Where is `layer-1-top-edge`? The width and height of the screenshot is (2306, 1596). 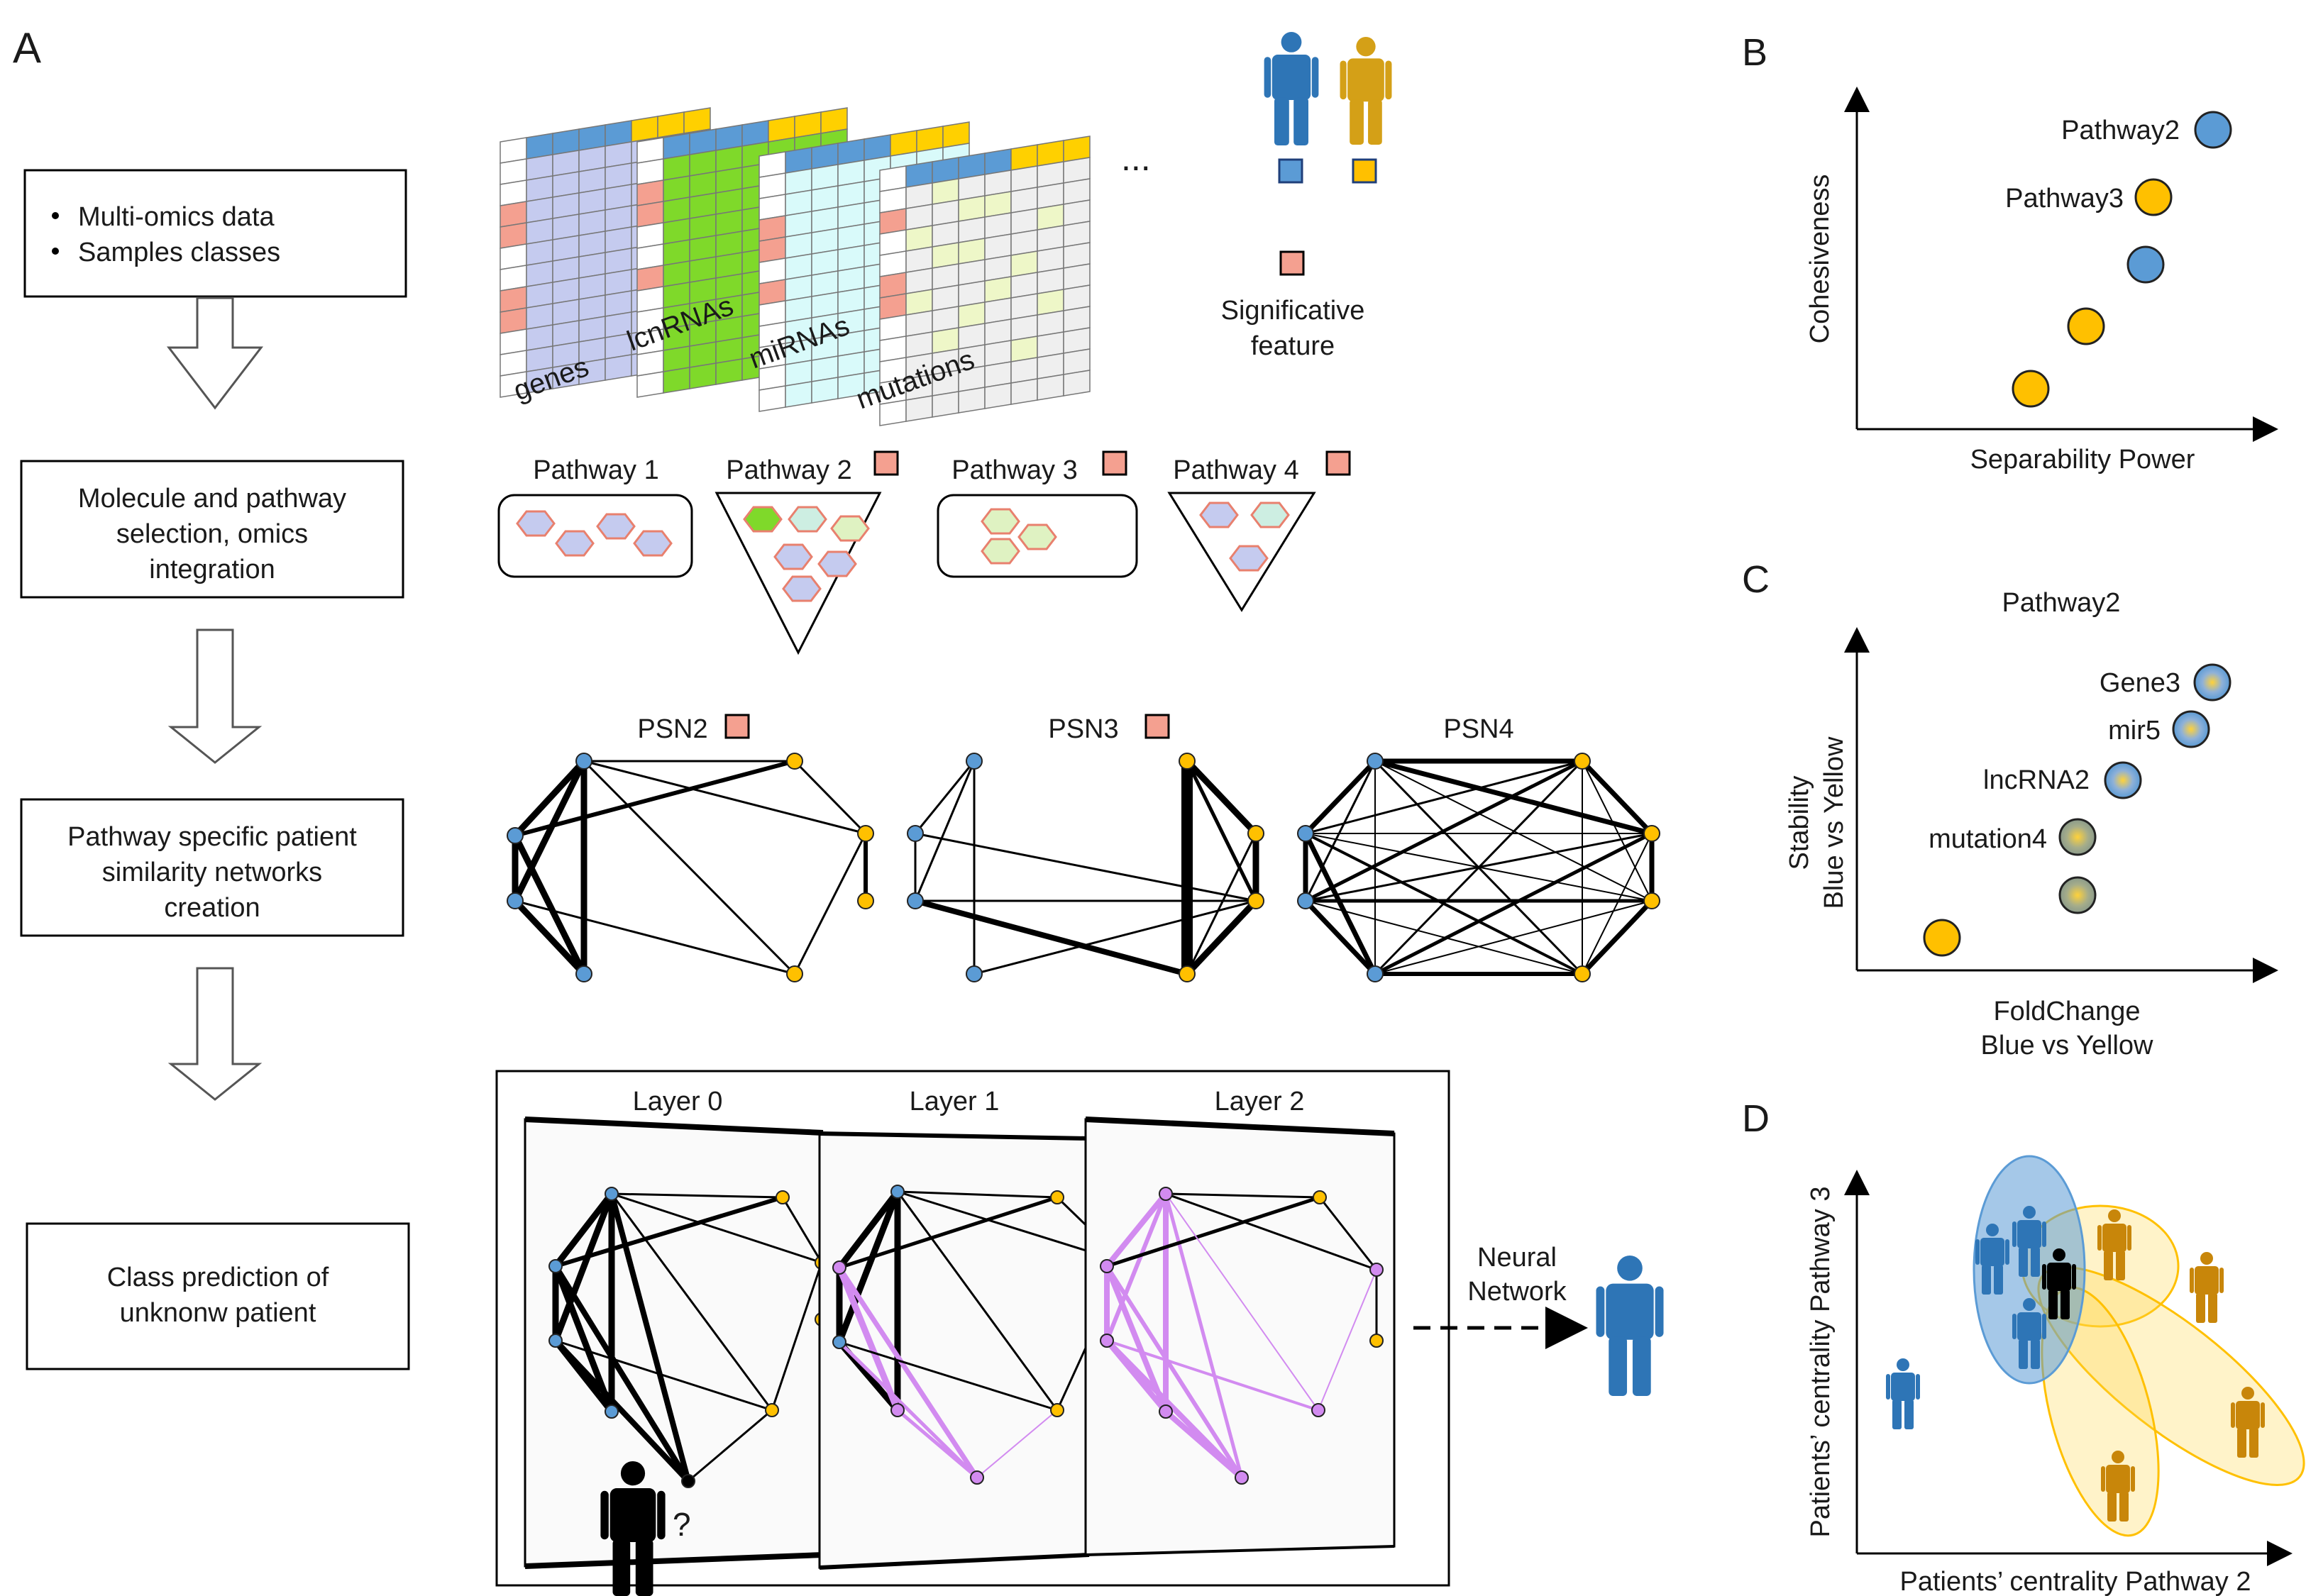 layer-1-top-edge is located at coordinates (955, 1136).